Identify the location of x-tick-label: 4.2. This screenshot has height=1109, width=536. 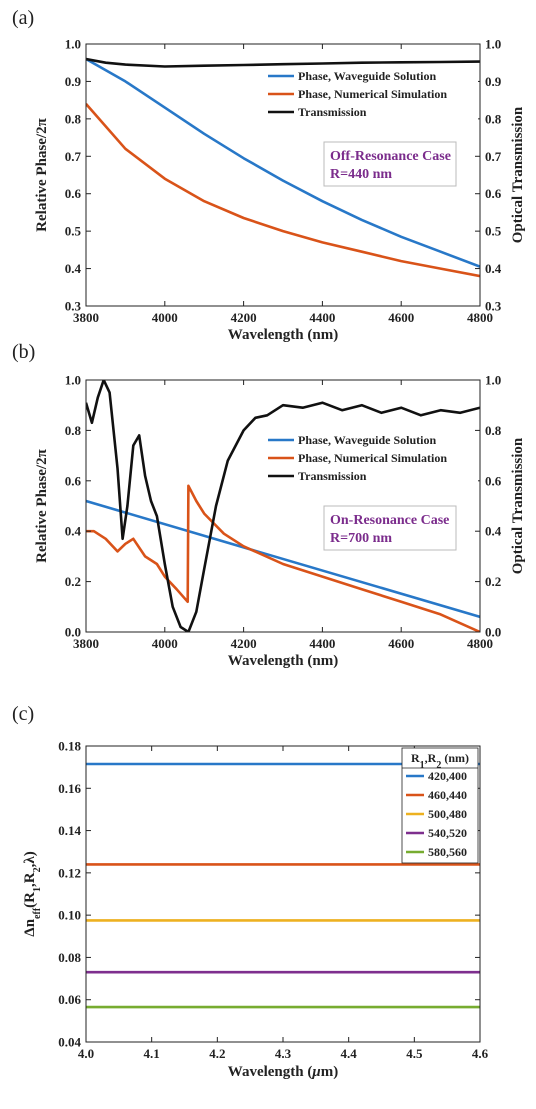
(217, 1053).